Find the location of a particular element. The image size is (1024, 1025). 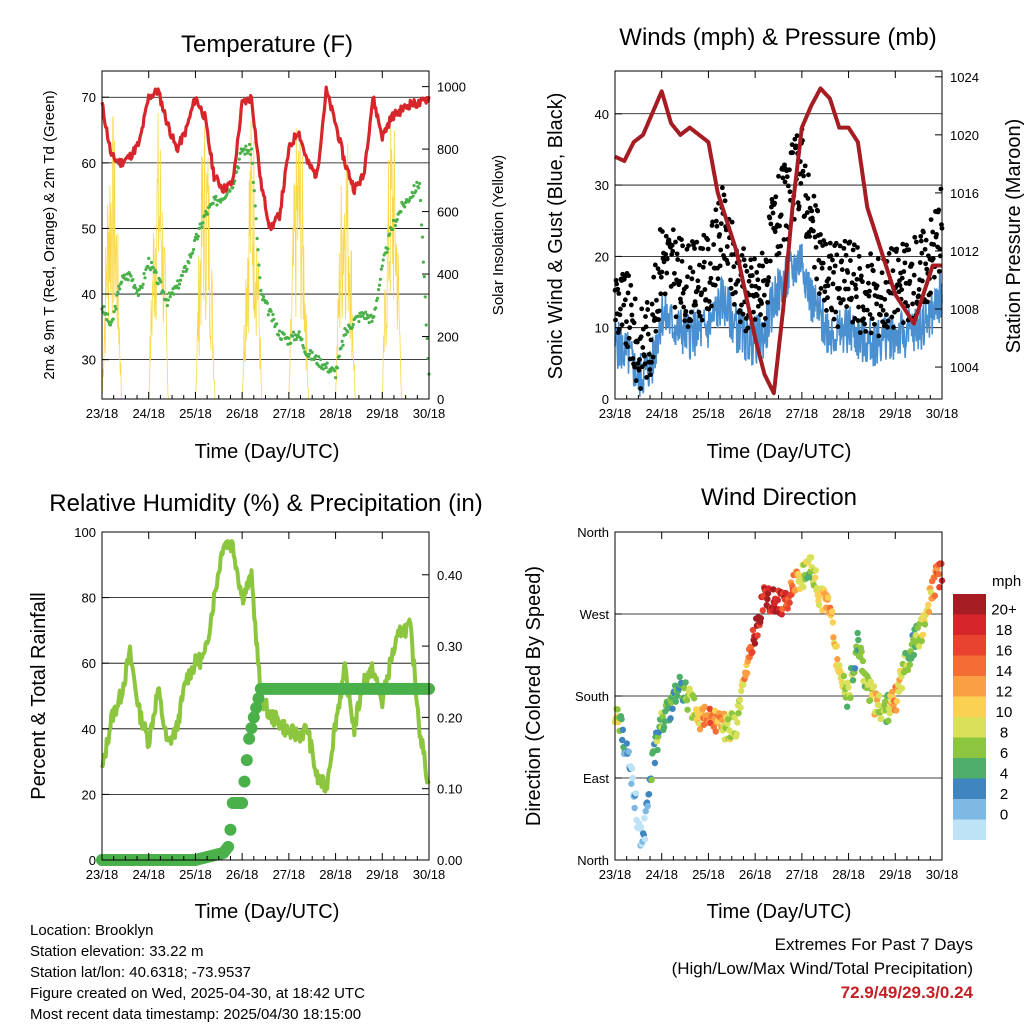

y-tick-label: South is located at coordinates (592, 696).